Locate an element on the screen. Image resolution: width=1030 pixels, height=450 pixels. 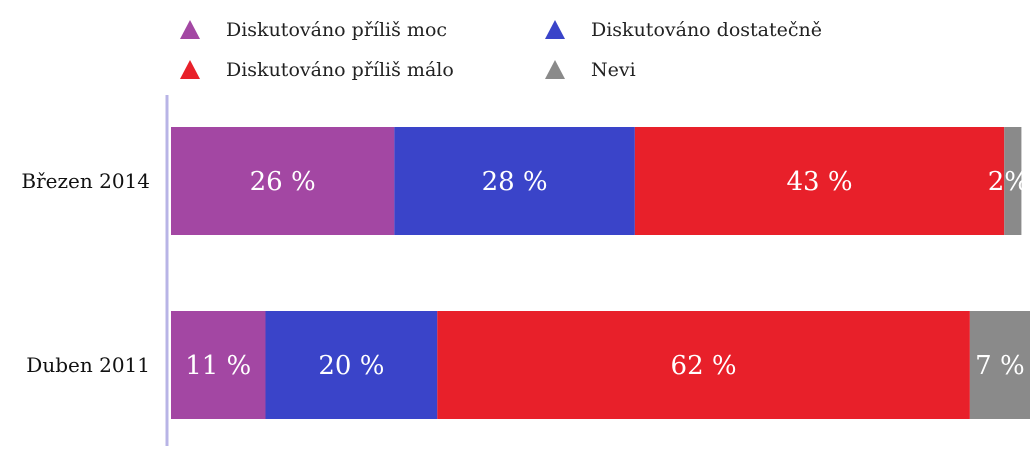
legend-label: Nevi is located at coordinates (613, 70).